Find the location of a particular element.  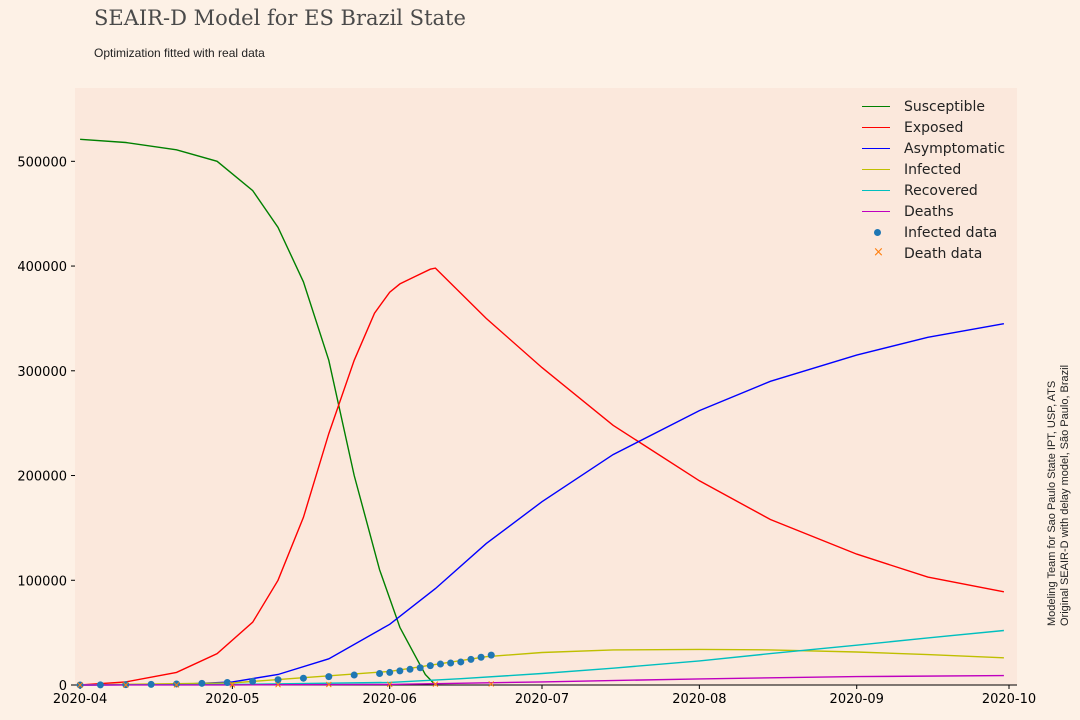

y-tick-label: 0 is located at coordinates (63, 686).